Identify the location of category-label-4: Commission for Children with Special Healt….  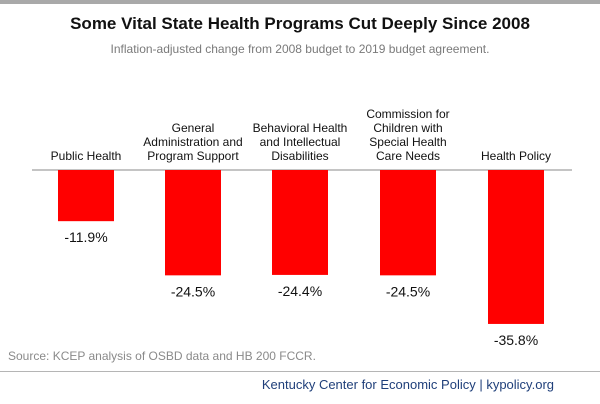
(408, 135).